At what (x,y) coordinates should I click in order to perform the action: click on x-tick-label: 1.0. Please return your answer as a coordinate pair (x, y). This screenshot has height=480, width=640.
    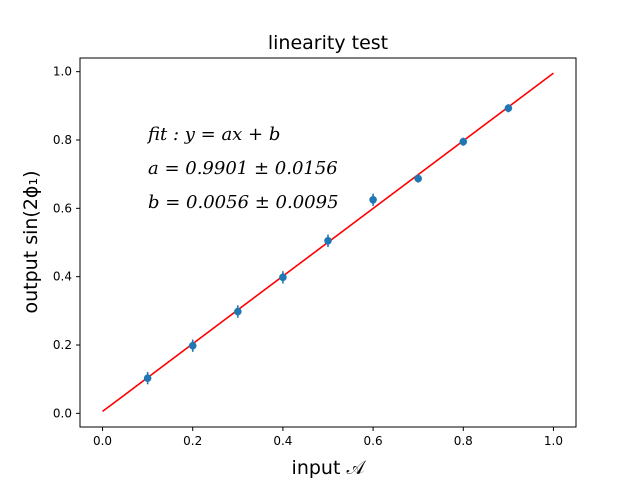
    Looking at the image, I should click on (553, 441).